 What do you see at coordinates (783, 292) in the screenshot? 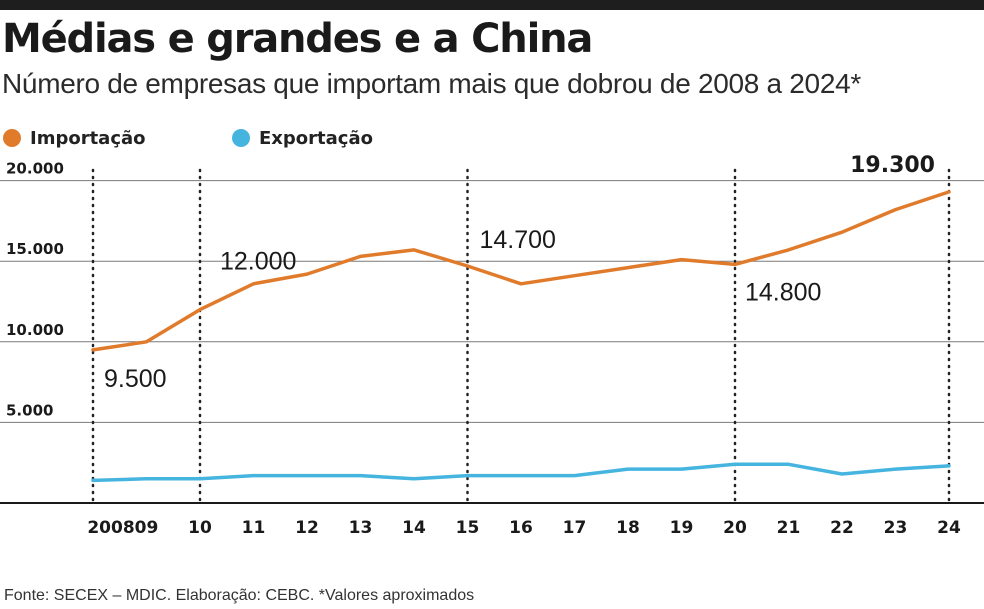
I see `data-label: 14.800` at bounding box center [783, 292].